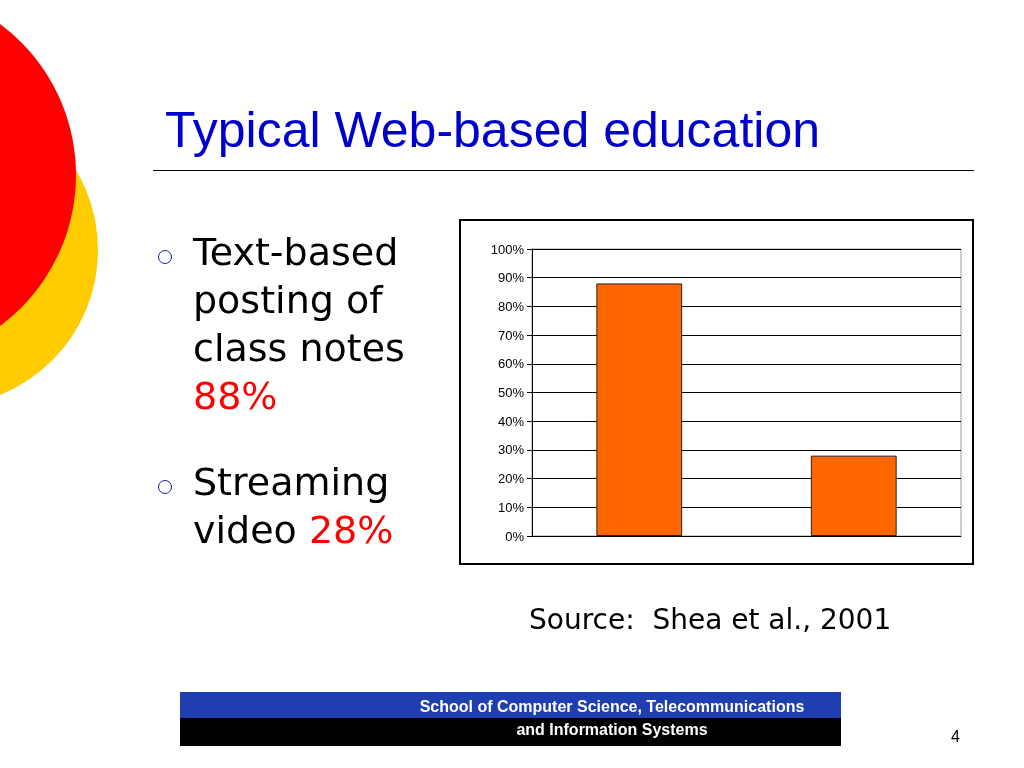 This screenshot has height=768, width=1024. I want to click on text: 4, so click(955, 737).